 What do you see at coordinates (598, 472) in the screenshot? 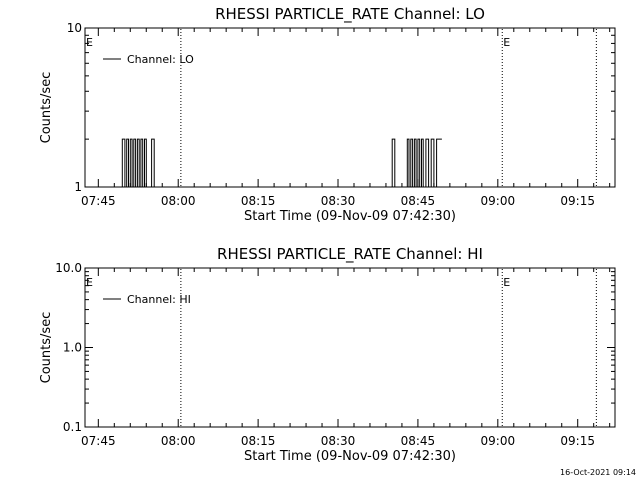
I see `footer-timestamp: 16-Oct-2021 09:14` at bounding box center [598, 472].